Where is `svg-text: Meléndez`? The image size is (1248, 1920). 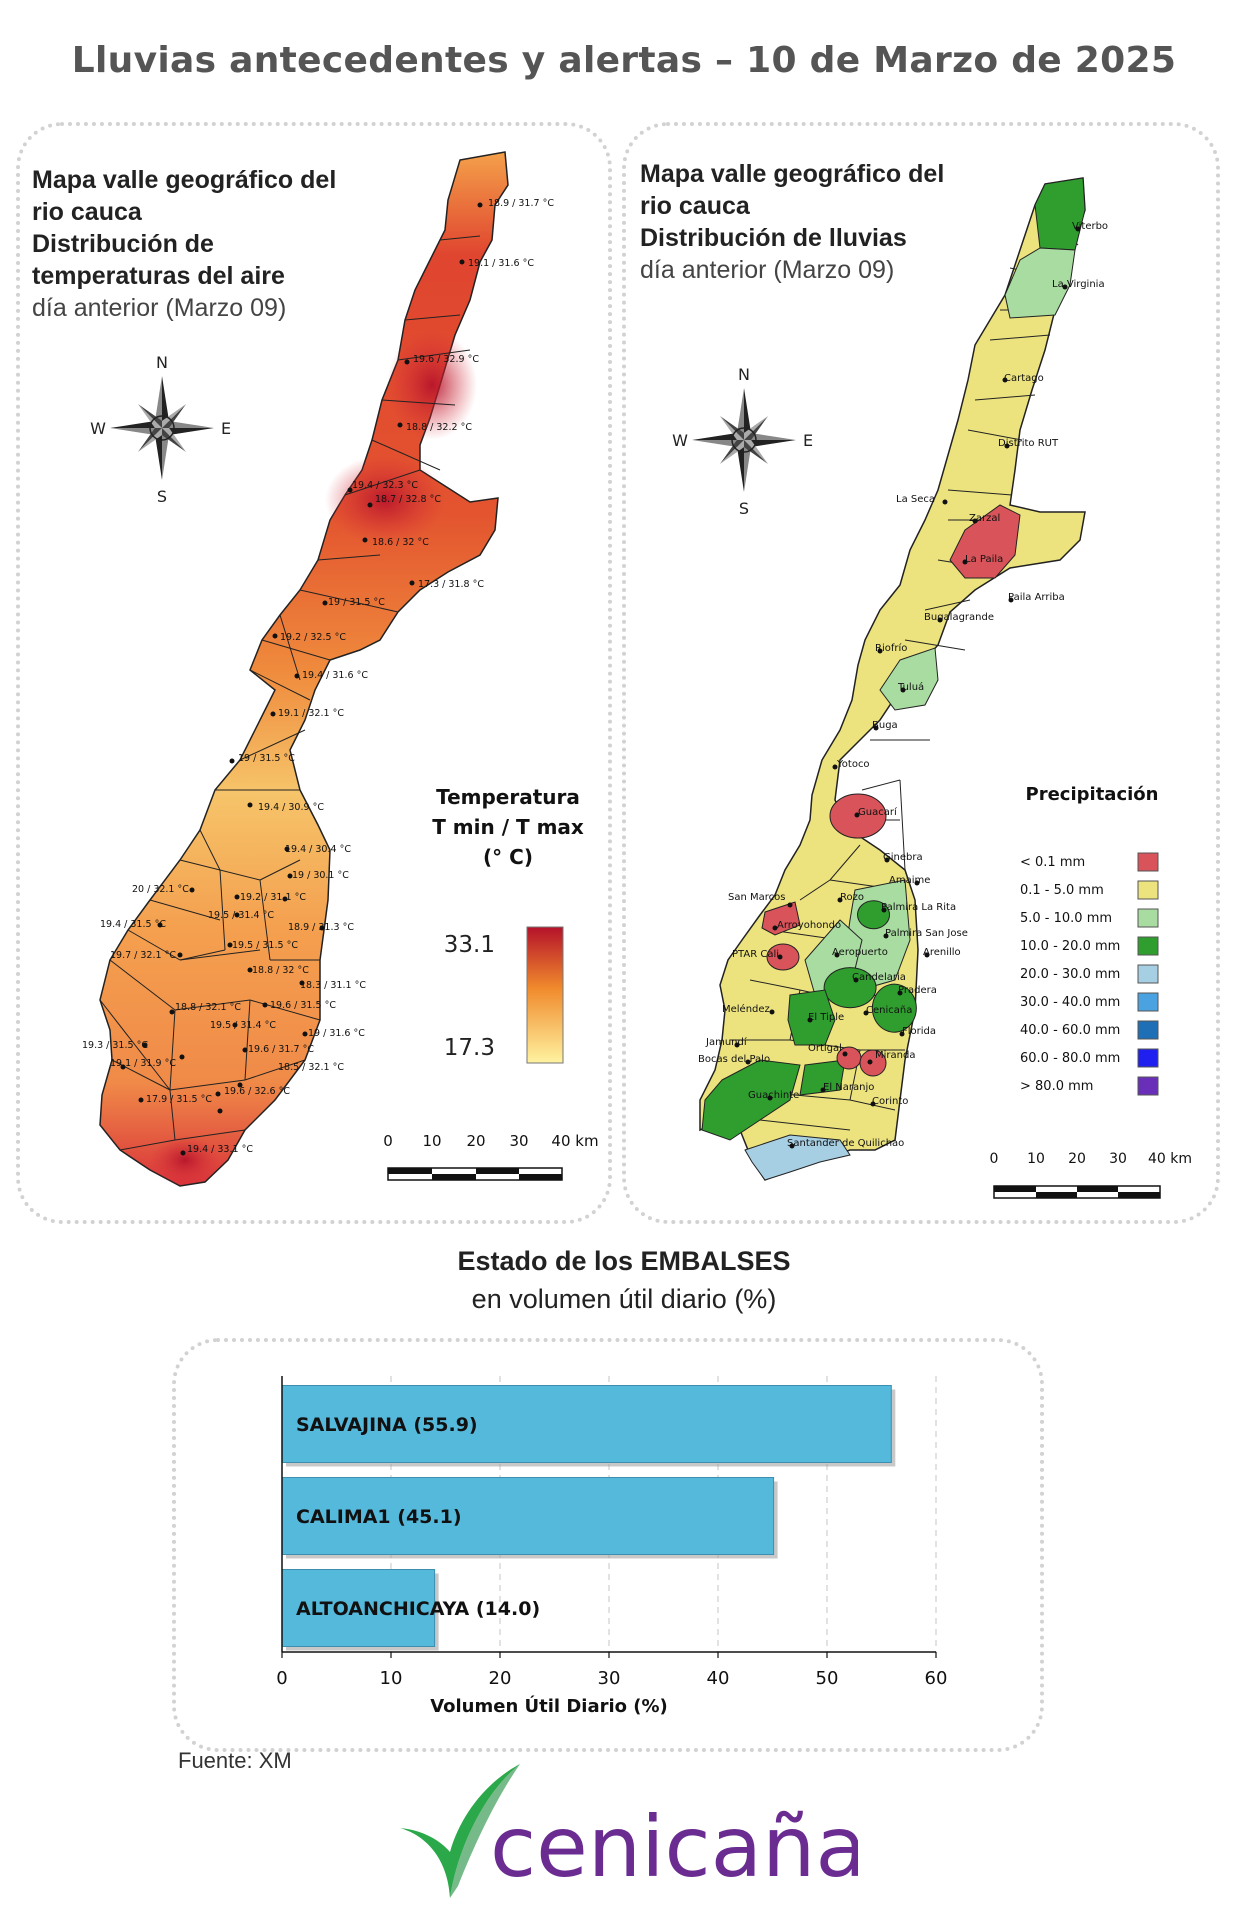 svg-text: Meléndez is located at coordinates (746, 1009).